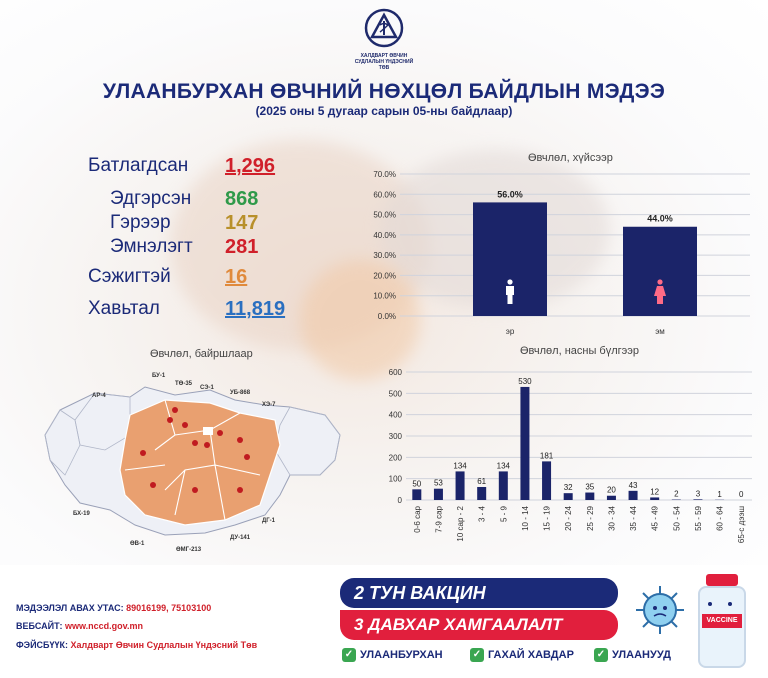 The height and width of the screenshot is (678, 768). What do you see at coordinates (396, 457) in the screenshot?
I see `y-tick-label: 200` at bounding box center [396, 457].